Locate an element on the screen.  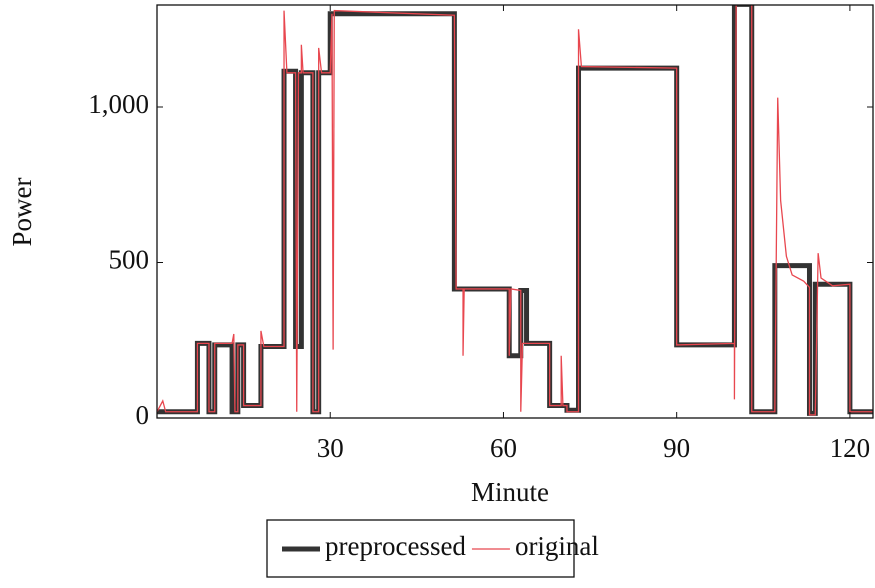
y-tick-label: 1,000 is located at coordinates (118, 104).